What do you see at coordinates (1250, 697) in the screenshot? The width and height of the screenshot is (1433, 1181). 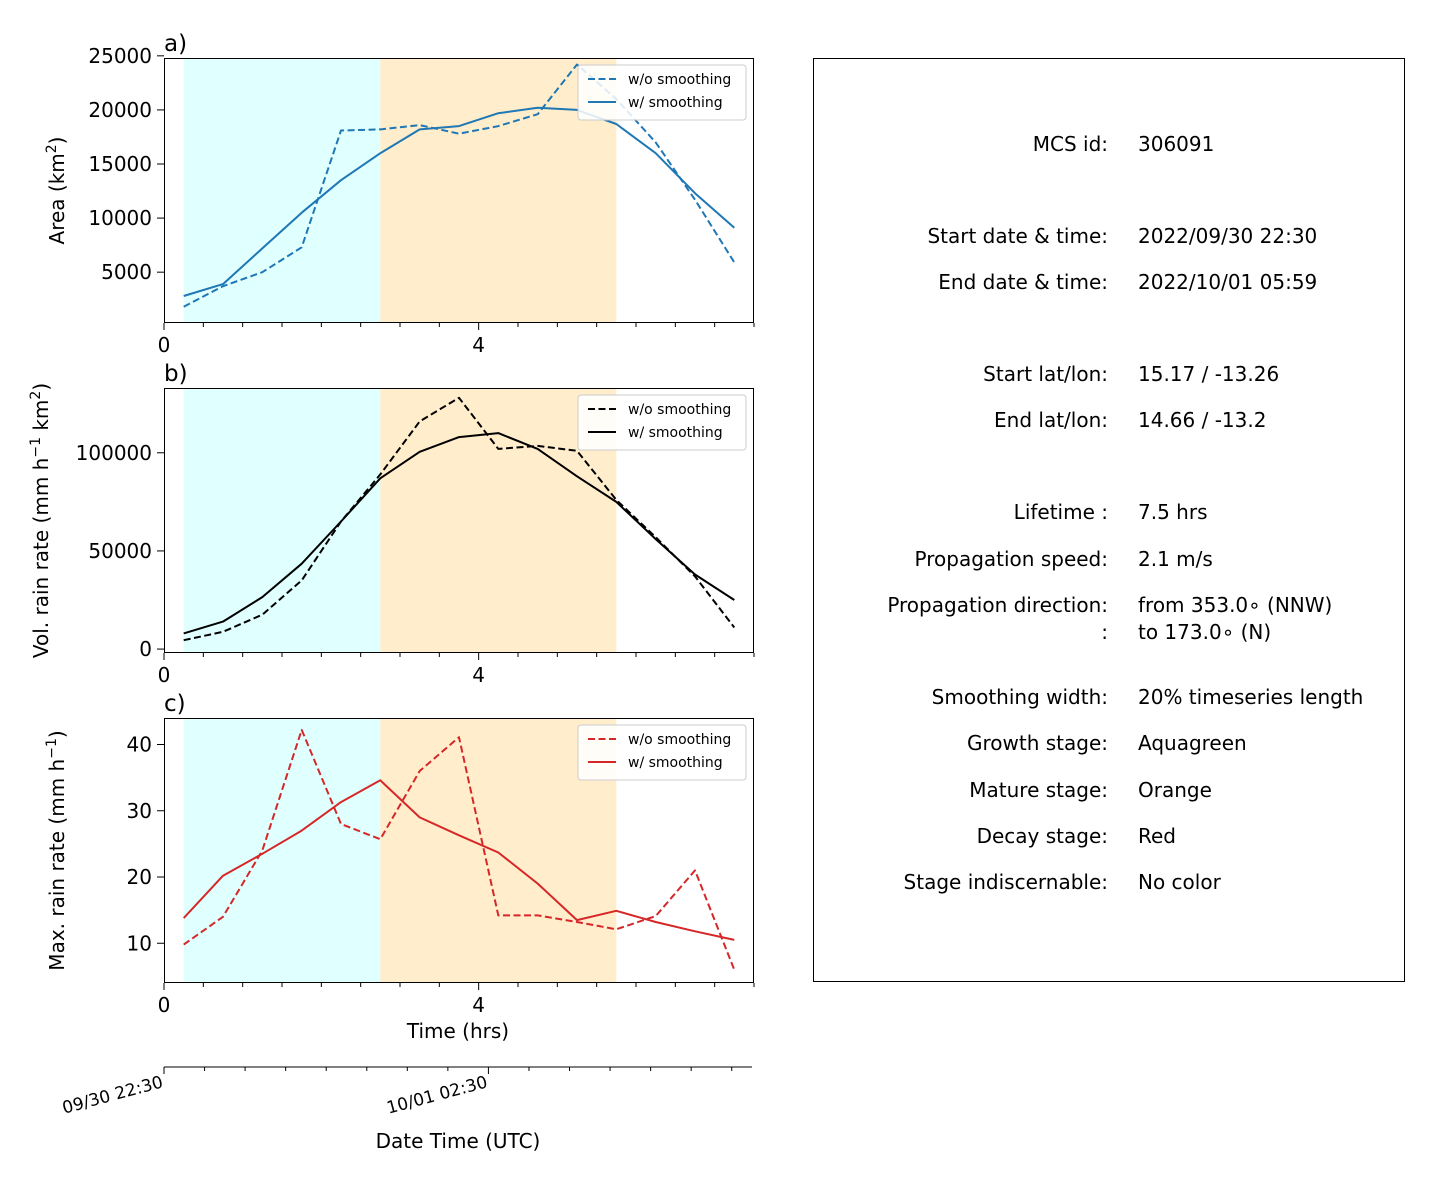 I see `smoothing-width-value: 20% timeseries length` at bounding box center [1250, 697].